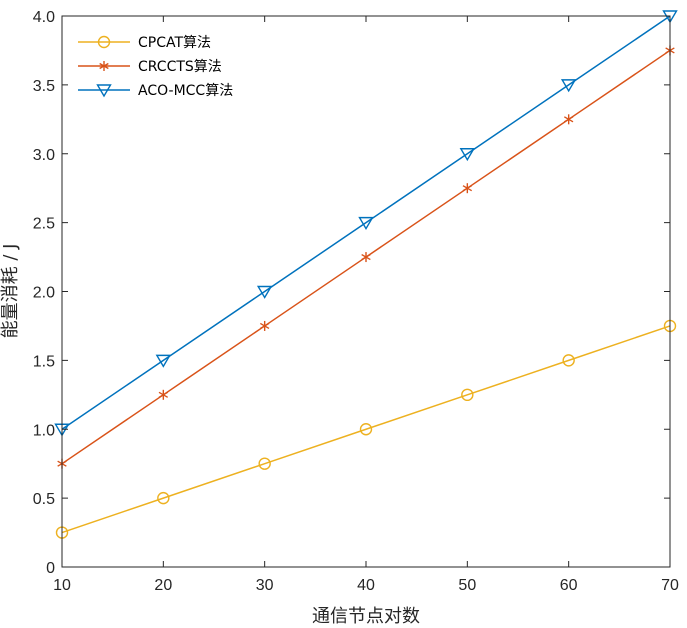  What do you see at coordinates (62, 585) in the screenshot?
I see `x-tick-label: 10` at bounding box center [62, 585].